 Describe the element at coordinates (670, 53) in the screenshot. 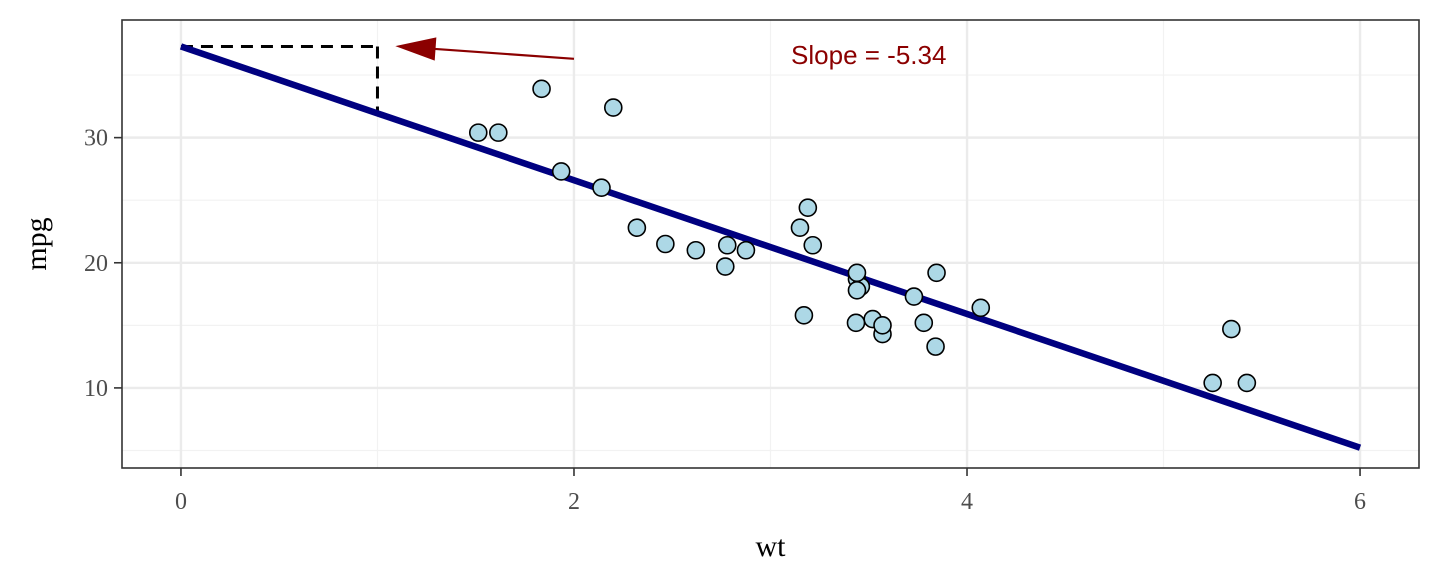

I see `annotation-layer: Slope = -5.34` at that location.